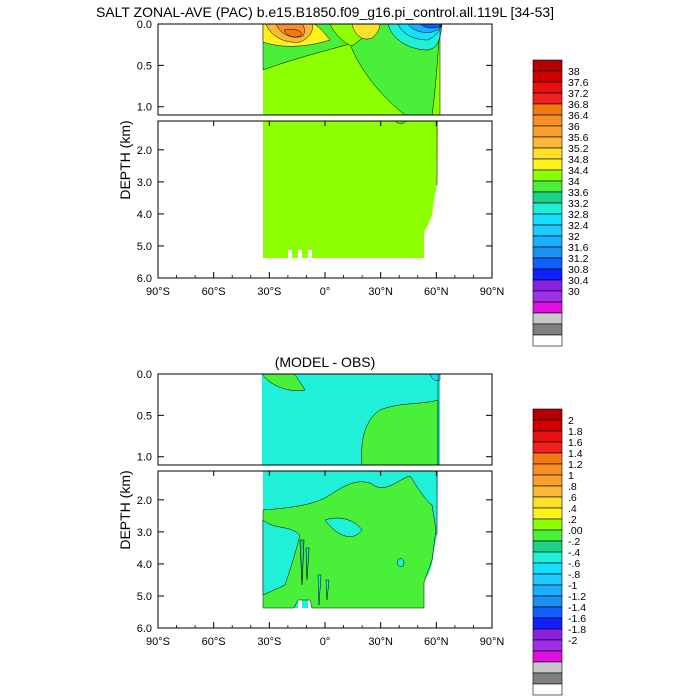 The height and width of the screenshot is (700, 700). I want to click on colorbar-label: 33.6, so click(578, 193).